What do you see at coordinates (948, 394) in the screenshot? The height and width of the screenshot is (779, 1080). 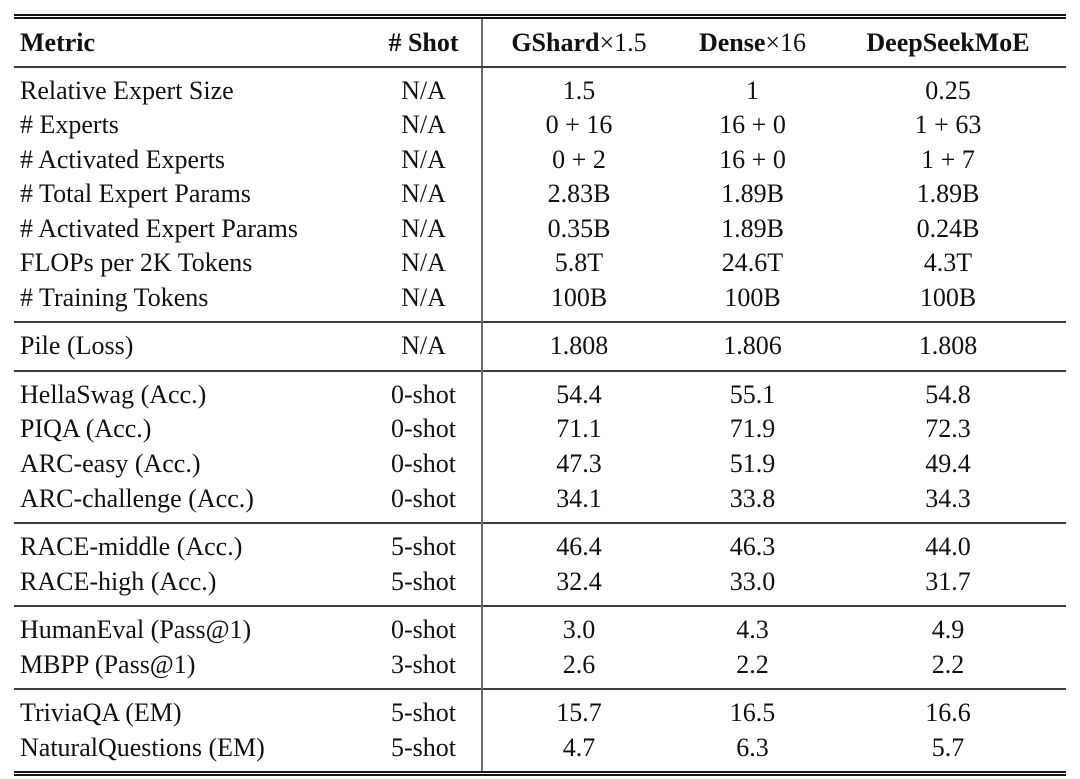 I see `value-cell: 54.8` at bounding box center [948, 394].